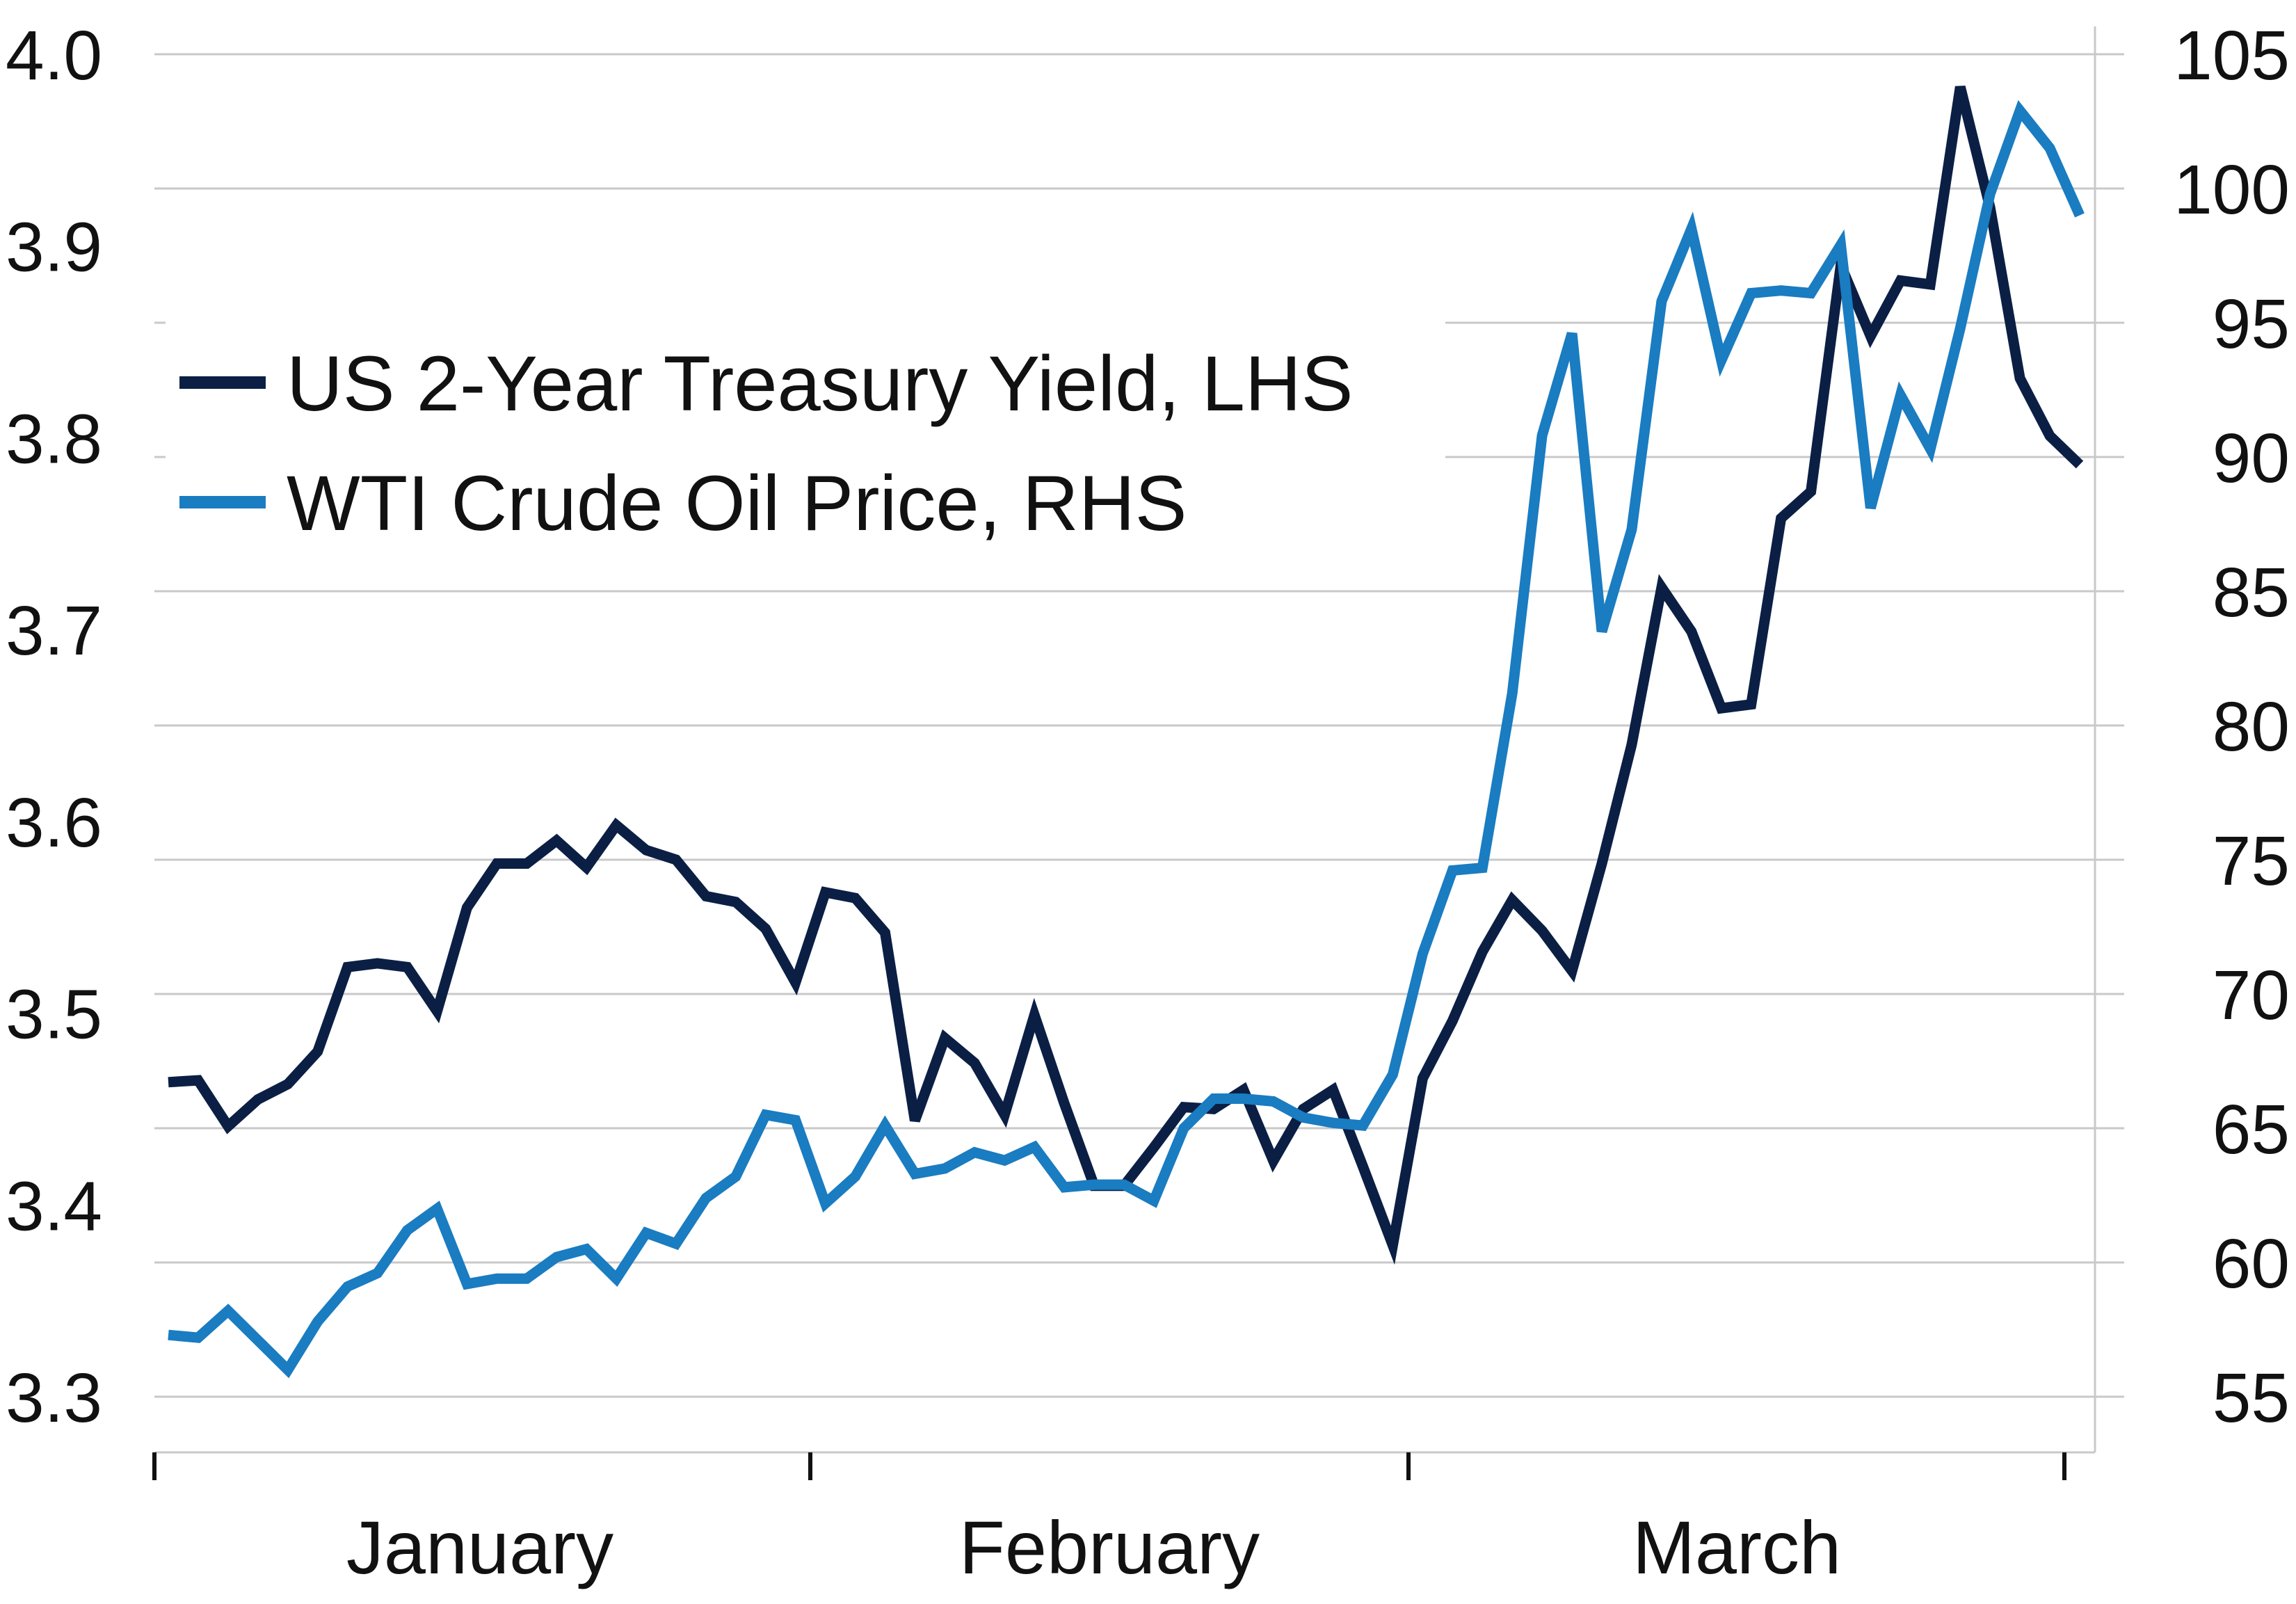 The height and width of the screenshot is (1604, 2296). I want to click on y-left-tick-label: 3.7, so click(54, 631).